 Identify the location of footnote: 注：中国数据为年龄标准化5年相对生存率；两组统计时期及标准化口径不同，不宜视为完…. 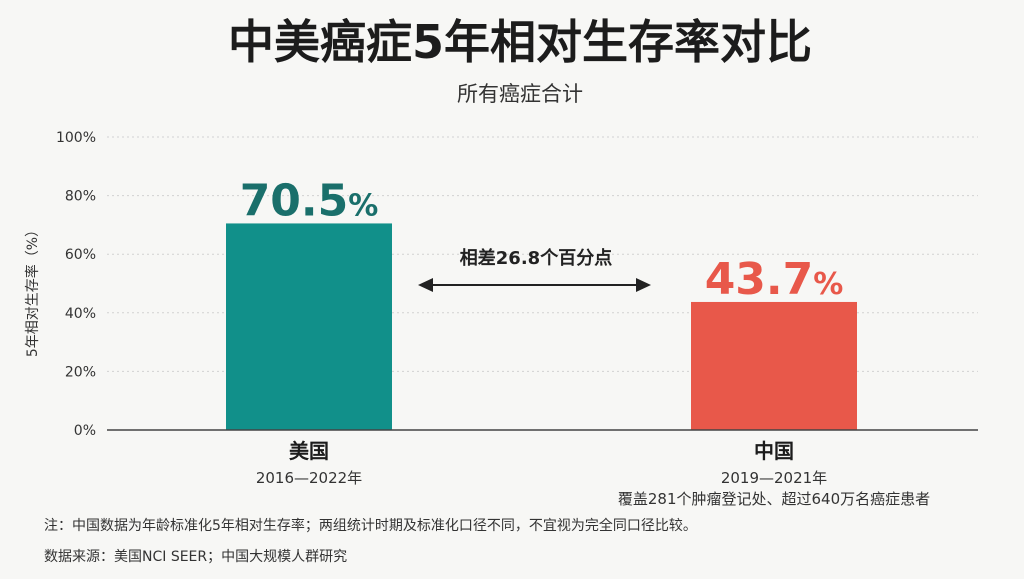
(370, 525).